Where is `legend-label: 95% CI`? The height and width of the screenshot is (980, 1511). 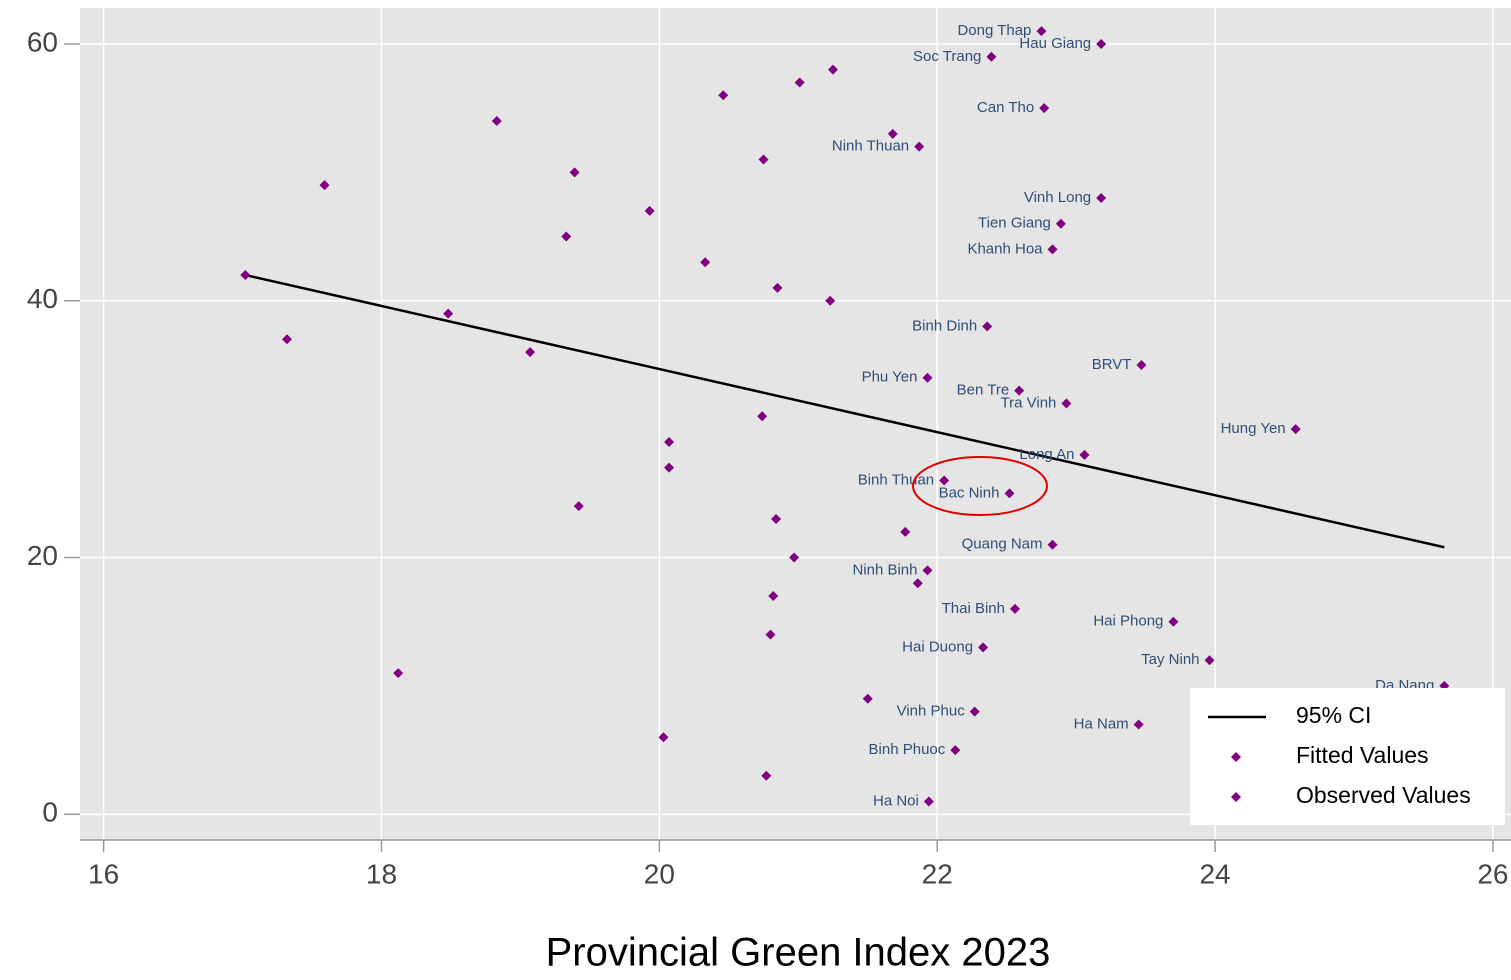 legend-label: 95% CI is located at coordinates (1333, 715).